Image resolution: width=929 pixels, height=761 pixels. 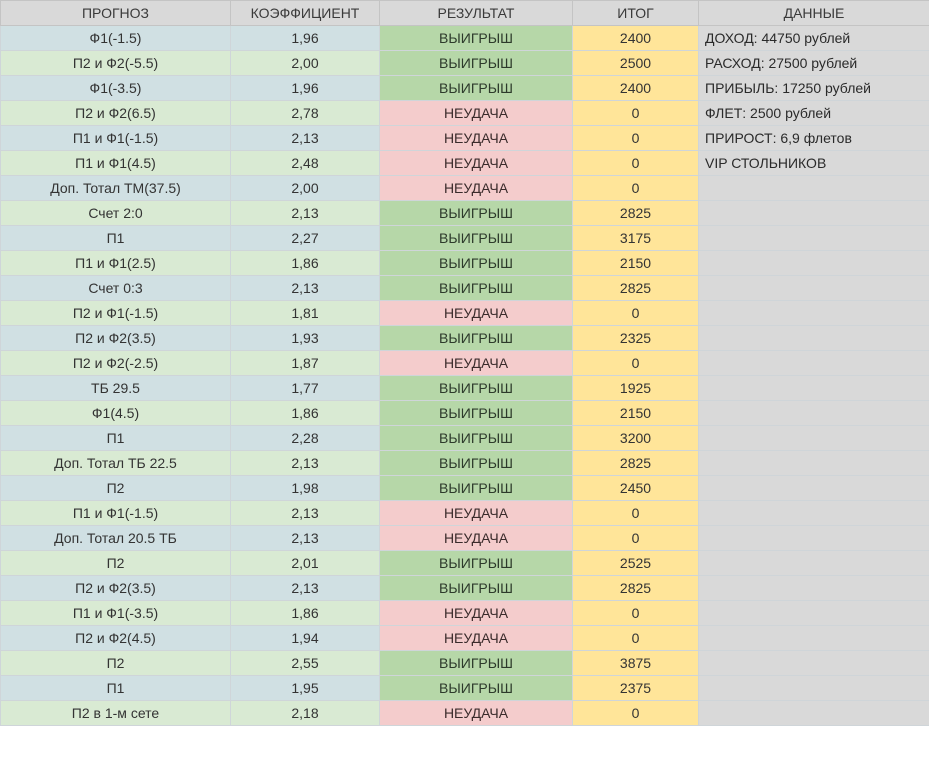 I want to click on cell-prognoz: Ф1(-1.5), so click(x=115, y=38).